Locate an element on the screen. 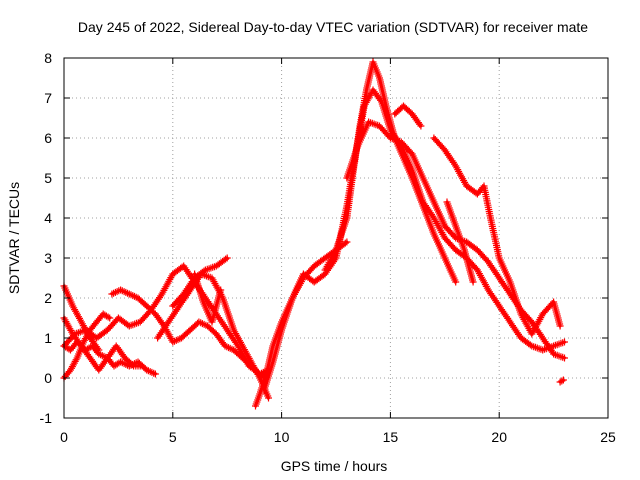 The height and width of the screenshot is (480, 640). series-track-o is located at coordinates (497, 236).